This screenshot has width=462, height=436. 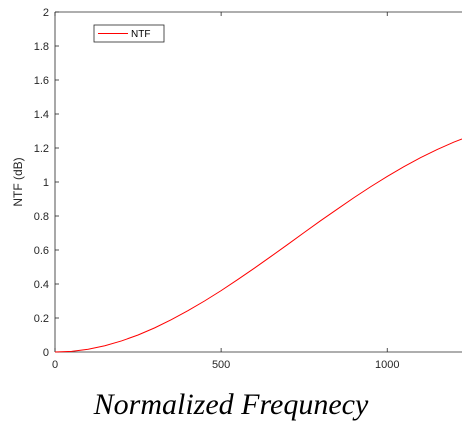 I want to click on y-tick-label: 1.2, so click(x=41, y=149).